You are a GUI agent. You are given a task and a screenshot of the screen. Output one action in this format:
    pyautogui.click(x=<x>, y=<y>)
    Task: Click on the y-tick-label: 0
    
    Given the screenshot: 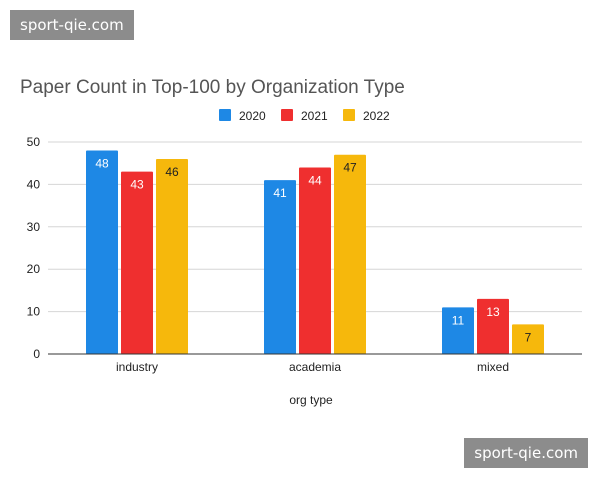 What is the action you would take?
    pyautogui.click(x=36, y=354)
    